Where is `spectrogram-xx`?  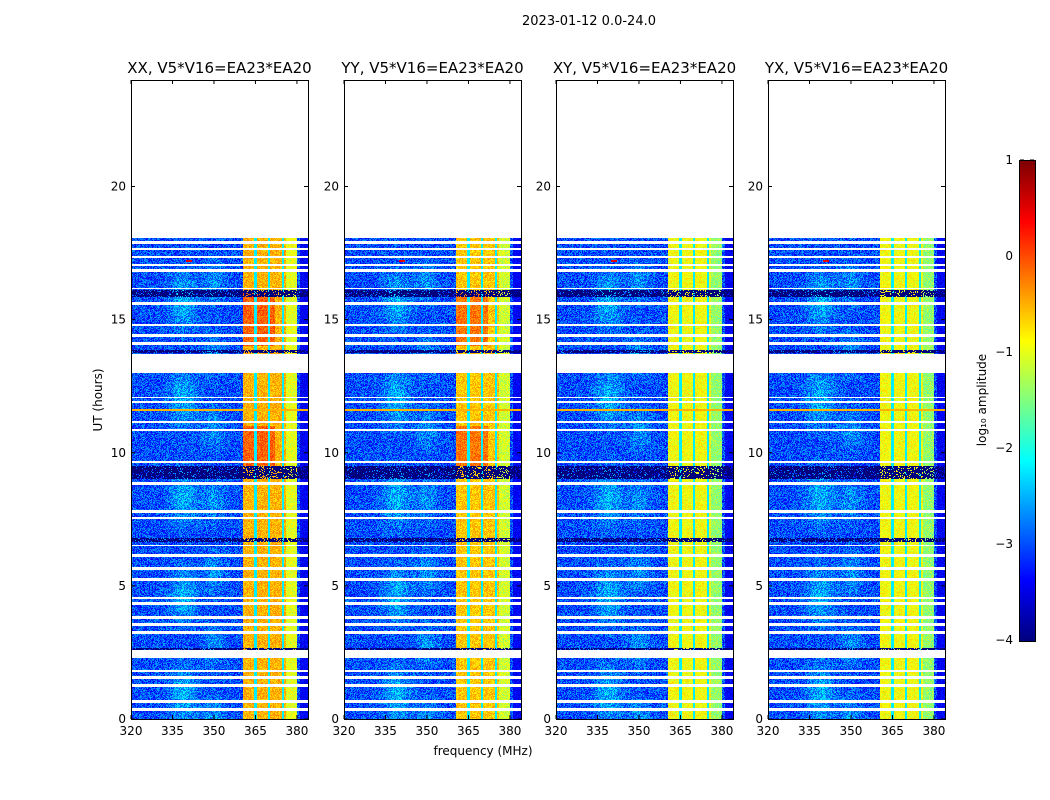
spectrogram-xx is located at coordinates (219, 399).